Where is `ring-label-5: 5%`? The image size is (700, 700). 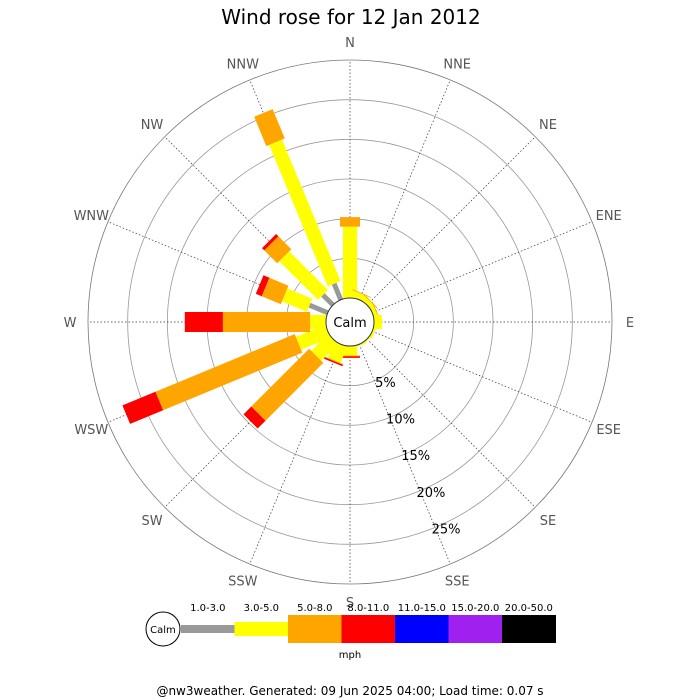
ring-label-5: 5% is located at coordinates (385, 383).